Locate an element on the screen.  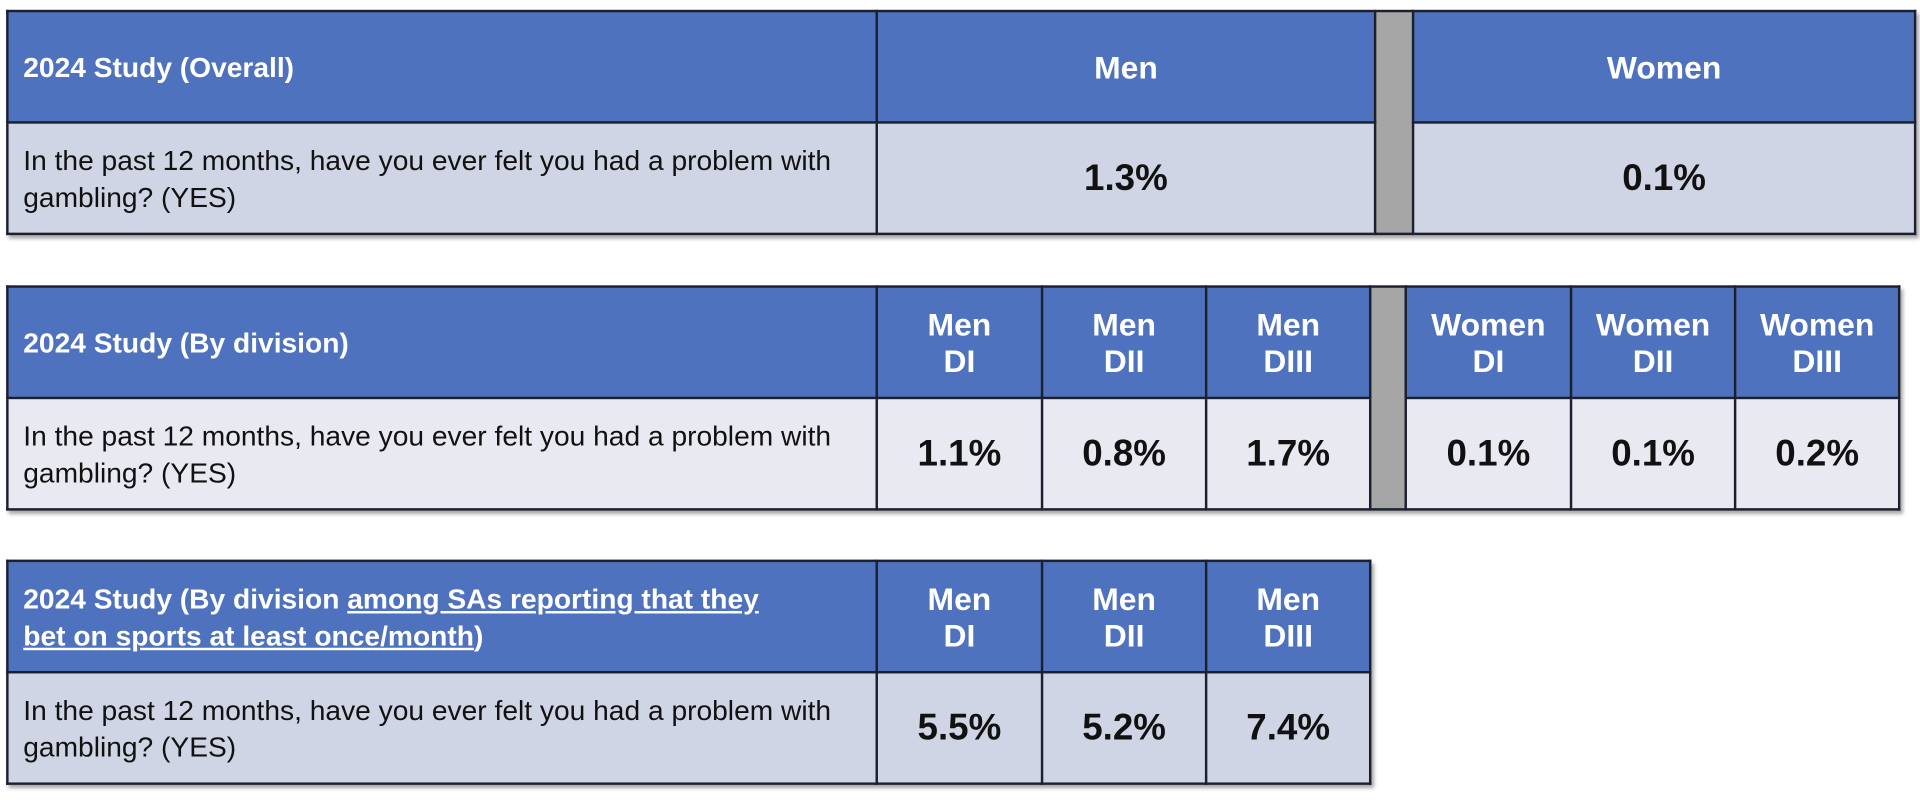
column-header-women-dii: Women DII is located at coordinates (1653, 342).